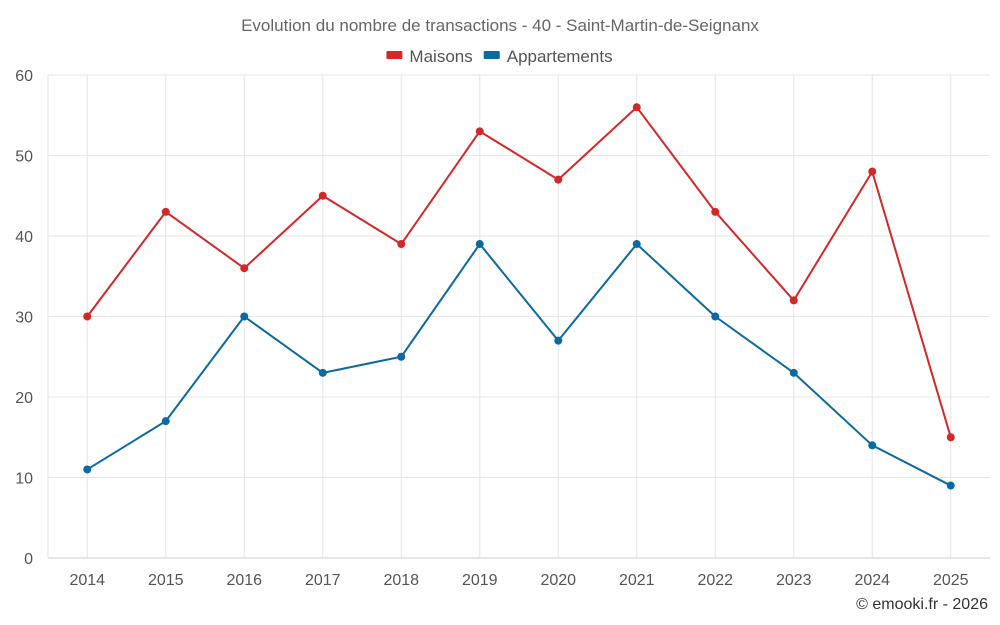 This screenshot has height=625, width=1000. Describe the element at coordinates (323, 580) in the screenshot. I see `x-tick-label: 2017` at that location.